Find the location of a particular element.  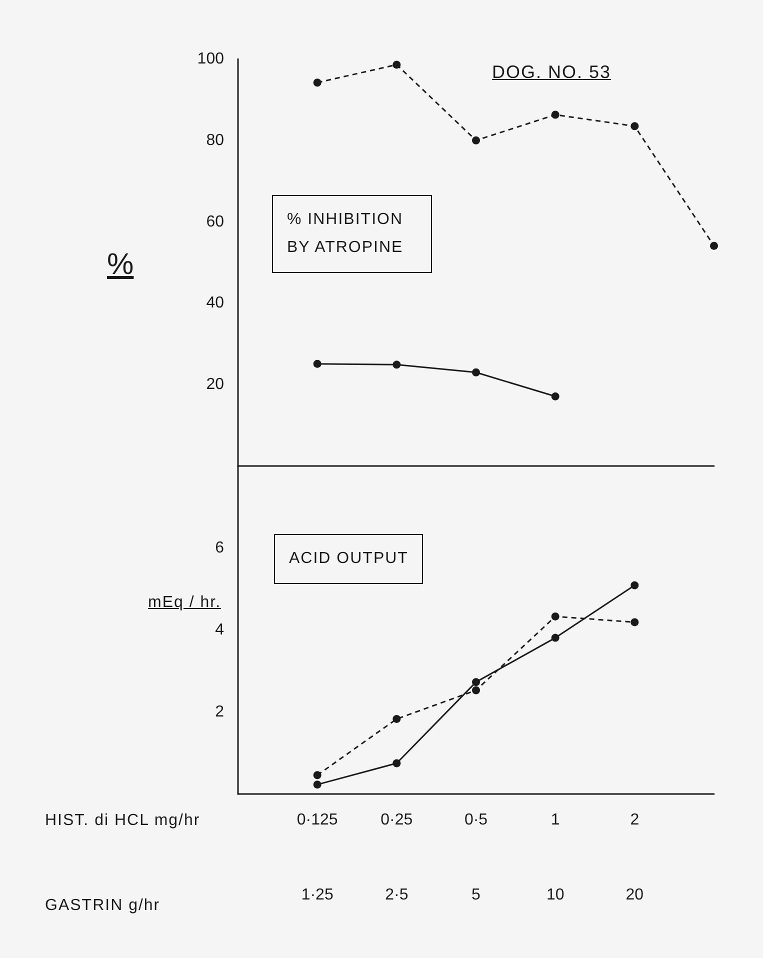

y-tick-label: 80 is located at coordinates (215, 140).